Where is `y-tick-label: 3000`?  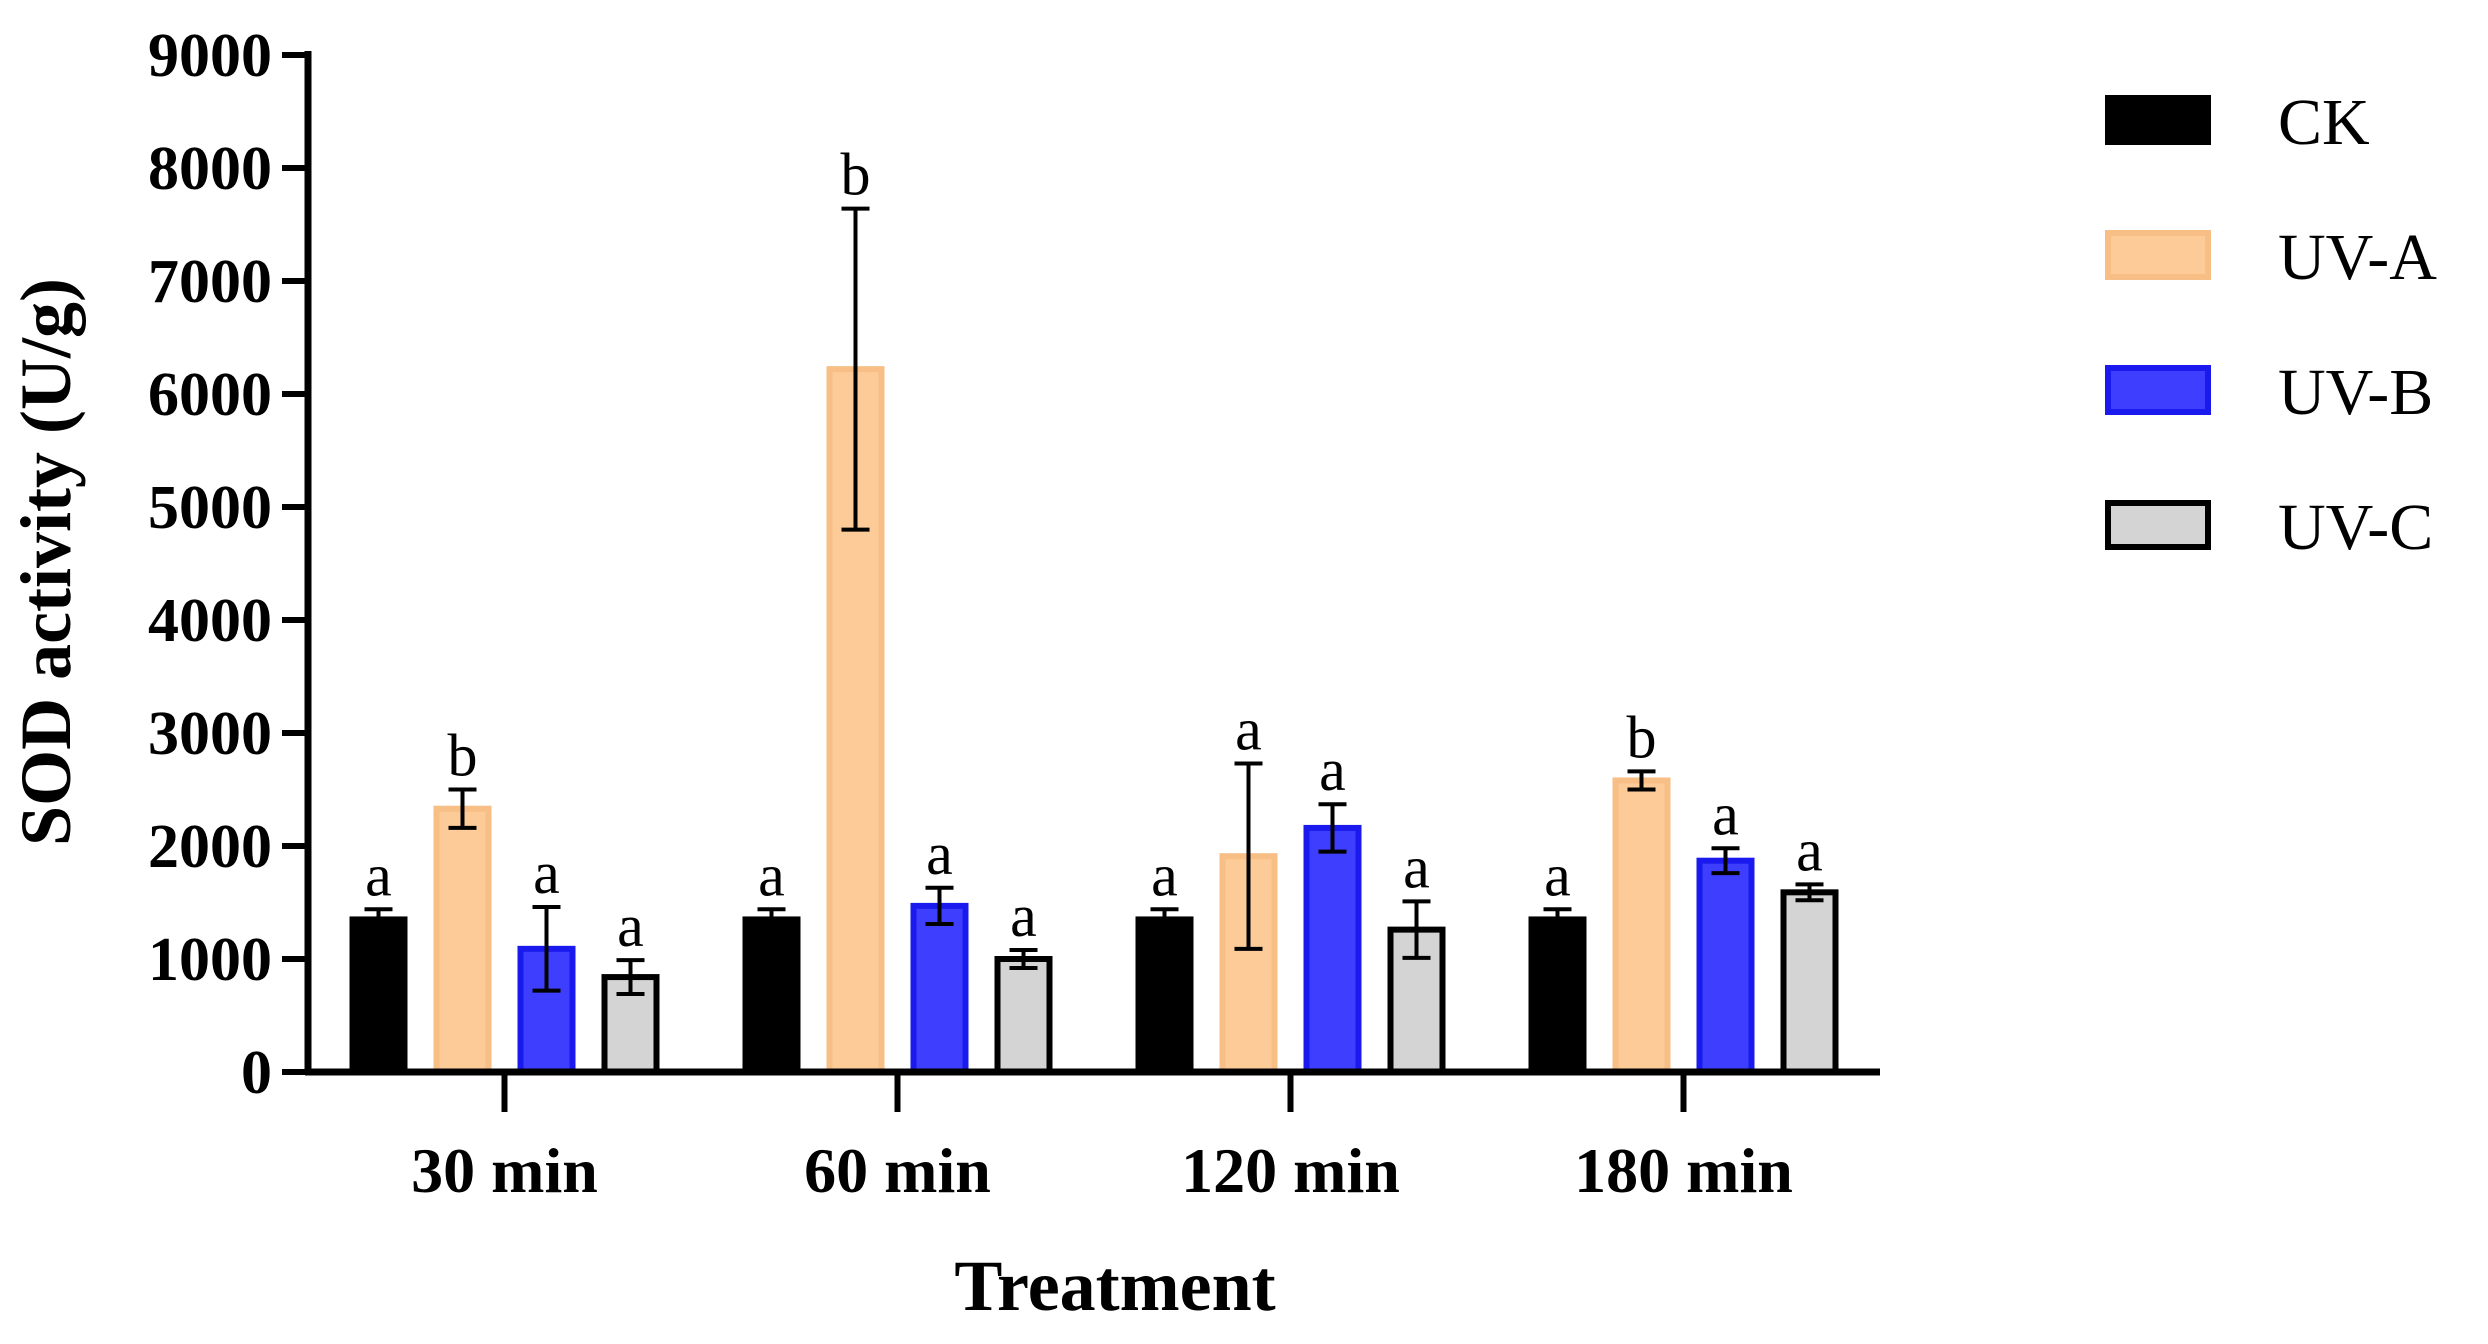
y-tick-label: 3000 is located at coordinates (210, 734).